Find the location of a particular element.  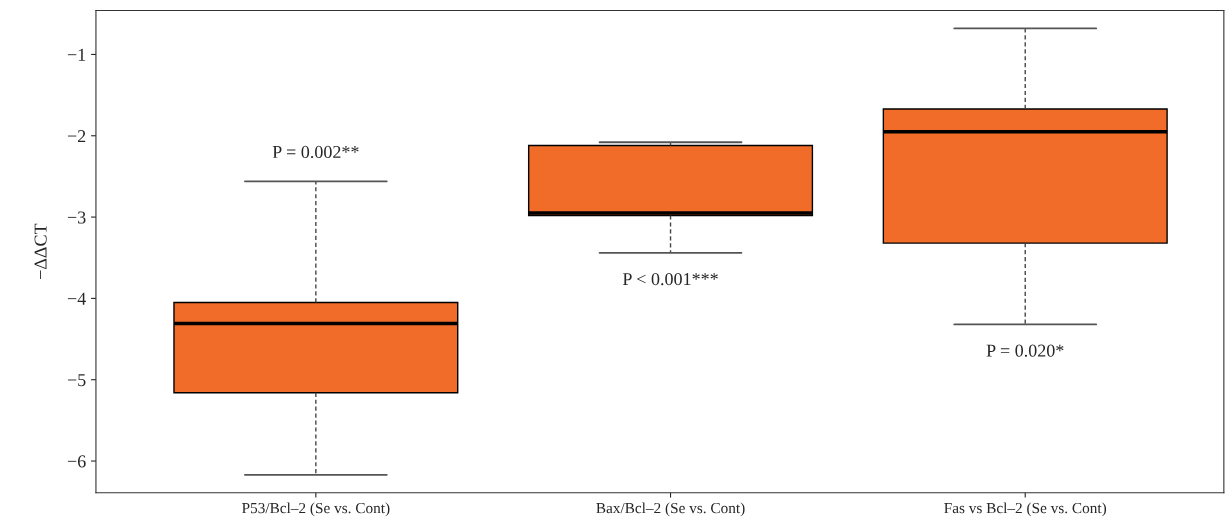

y-tick-label: −4 is located at coordinates (76, 298).